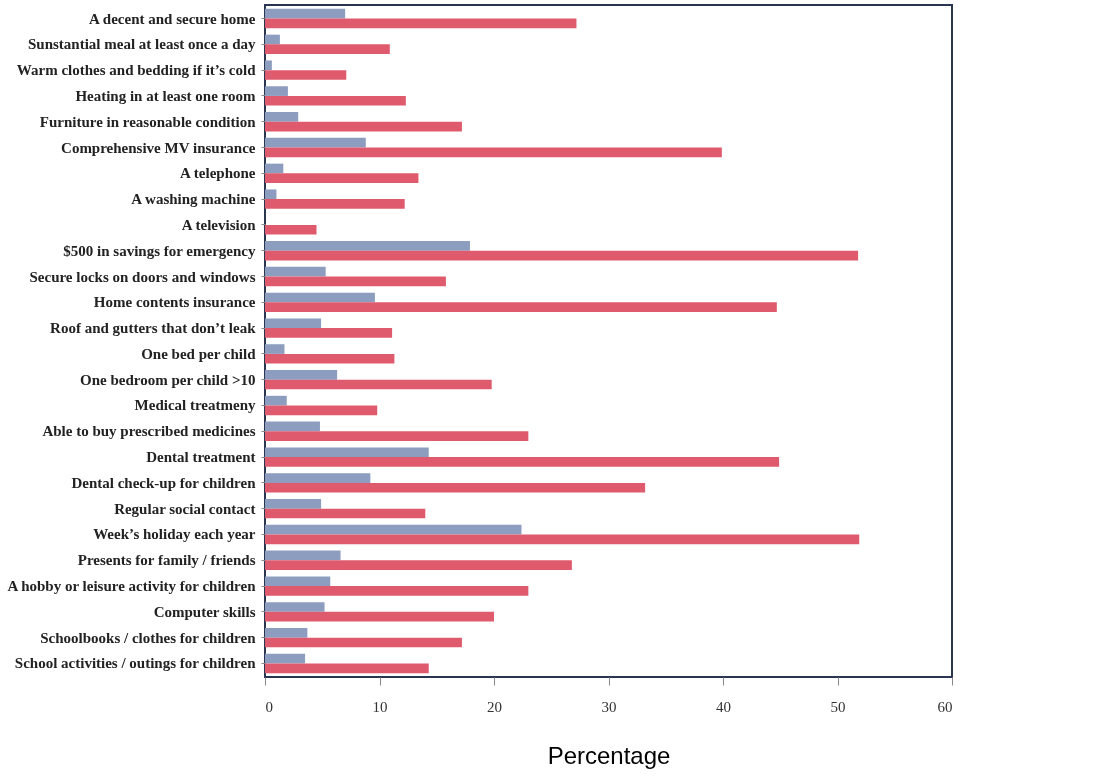 This screenshot has height=776, width=1093. Describe the element at coordinates (142, 276) in the screenshot. I see `y-tick-label: Secure locks on doors and windows` at that location.